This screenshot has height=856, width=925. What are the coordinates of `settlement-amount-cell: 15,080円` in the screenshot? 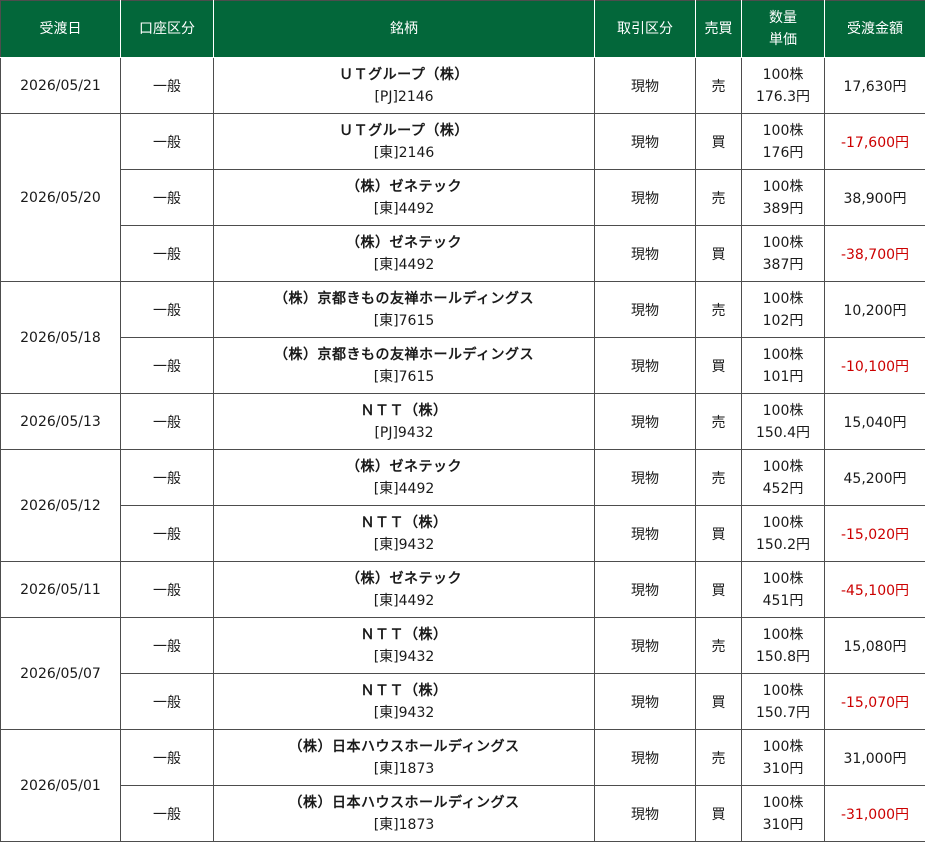 It's located at (874, 645).